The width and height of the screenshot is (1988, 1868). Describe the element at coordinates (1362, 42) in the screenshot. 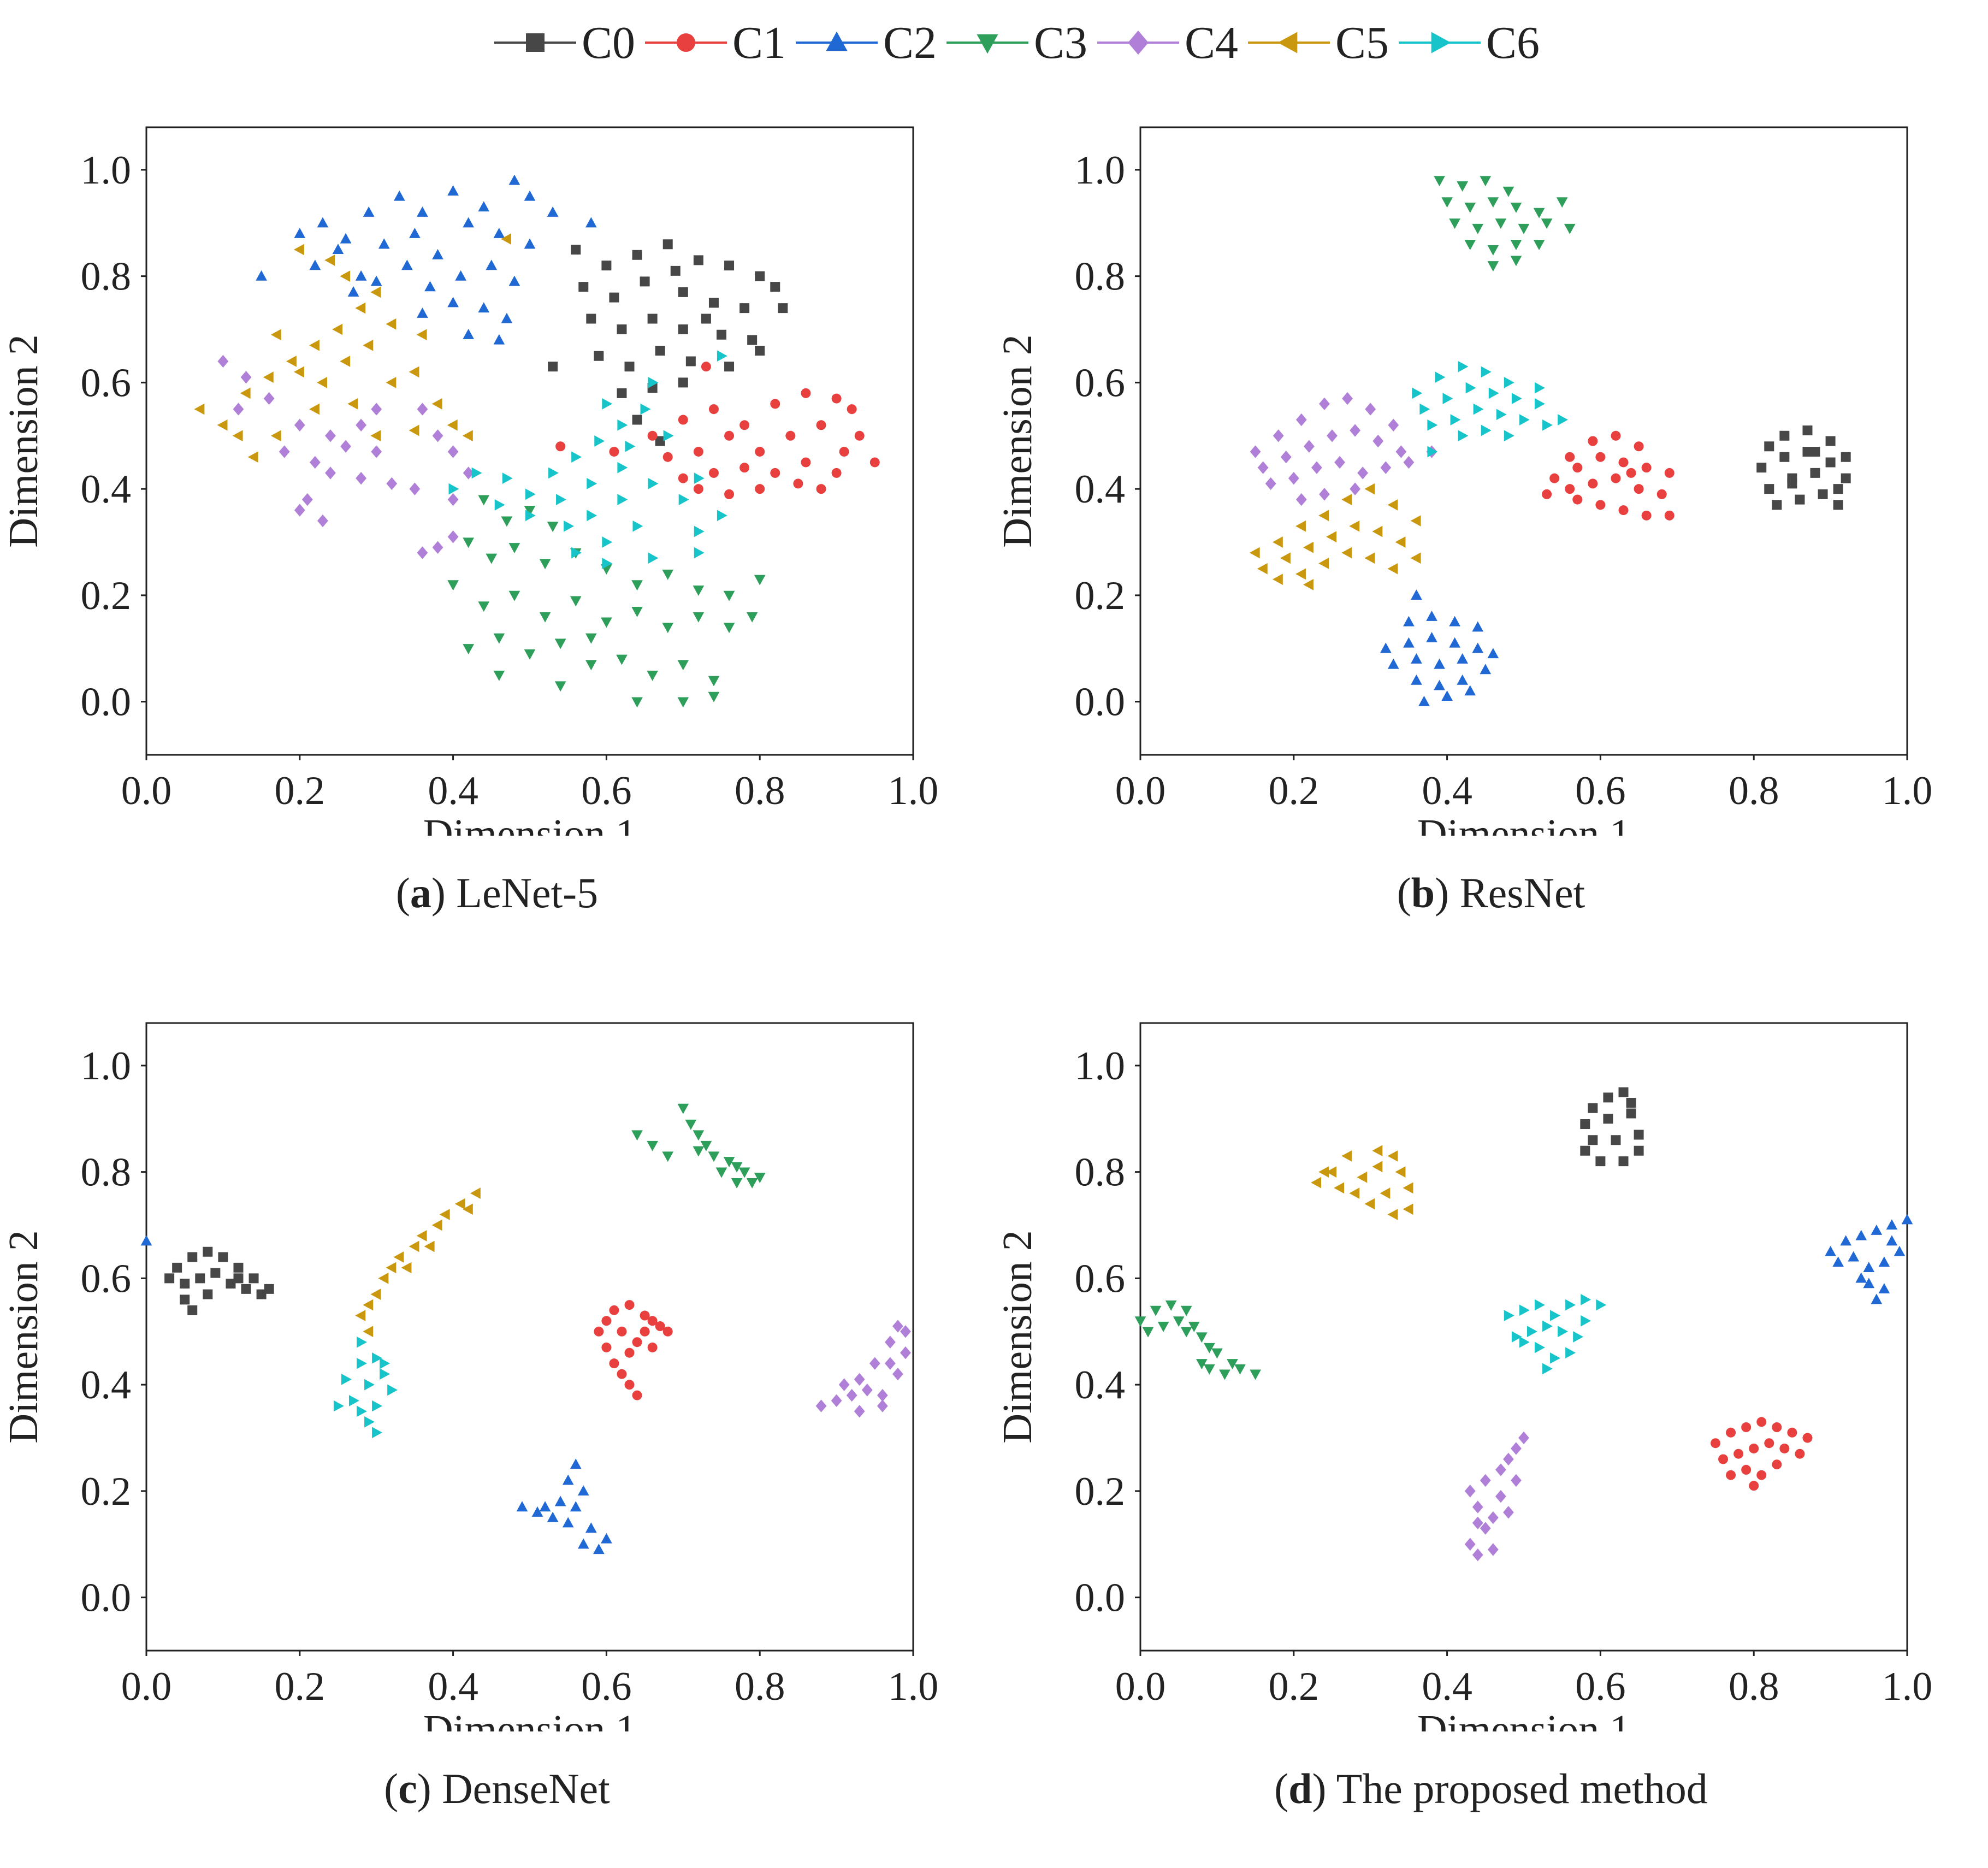

I see `legend-label-c5: C5` at that location.